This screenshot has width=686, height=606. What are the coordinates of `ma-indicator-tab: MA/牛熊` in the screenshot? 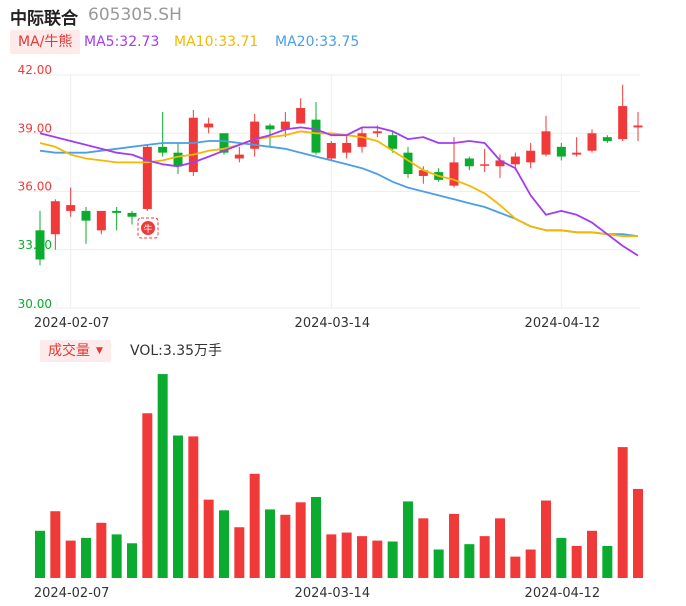 It's located at (45, 42).